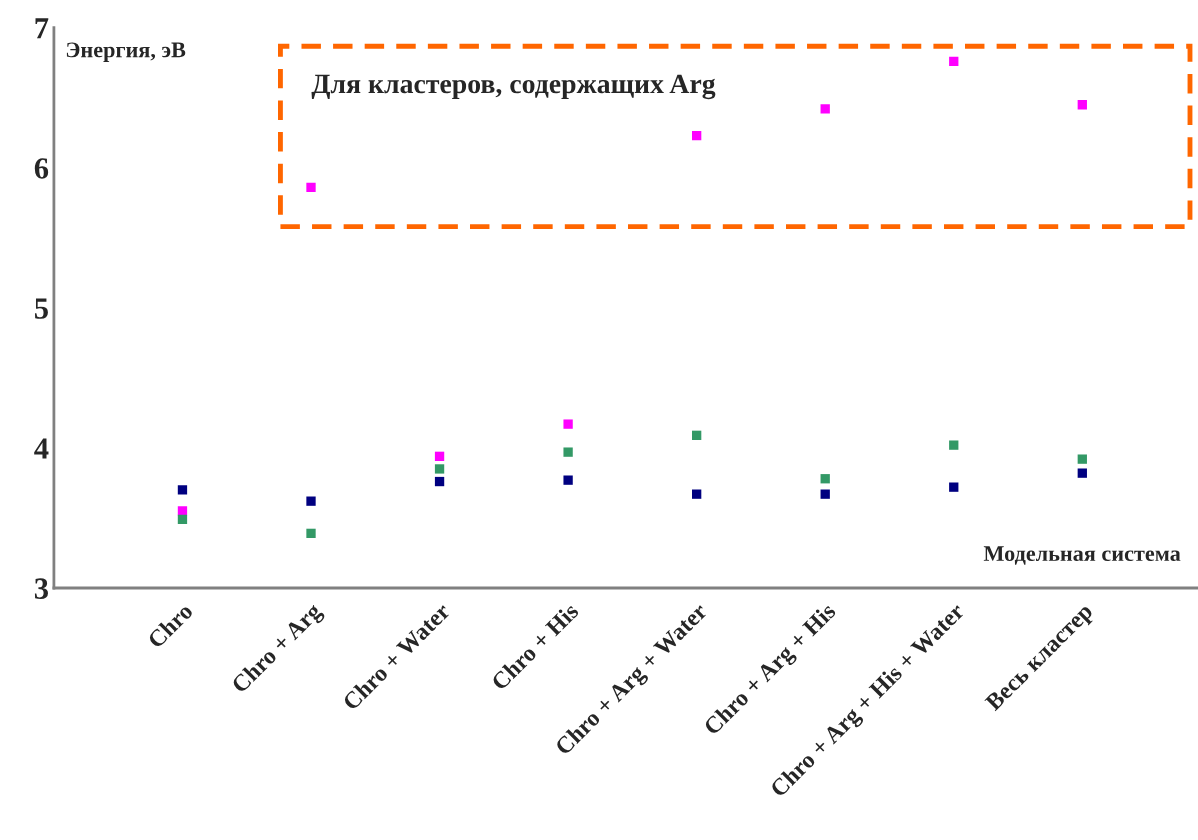 This screenshot has width=1198, height=840. What do you see at coordinates (42, 28) in the screenshot?
I see `y-tick-label: 7` at bounding box center [42, 28].